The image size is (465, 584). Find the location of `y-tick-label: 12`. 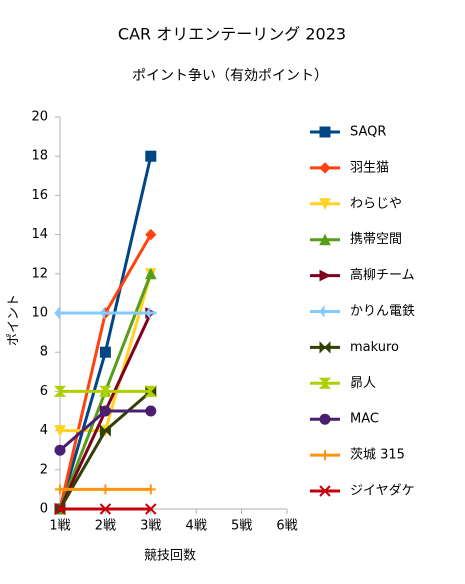

y-tick-label: 12 is located at coordinates (39, 273).